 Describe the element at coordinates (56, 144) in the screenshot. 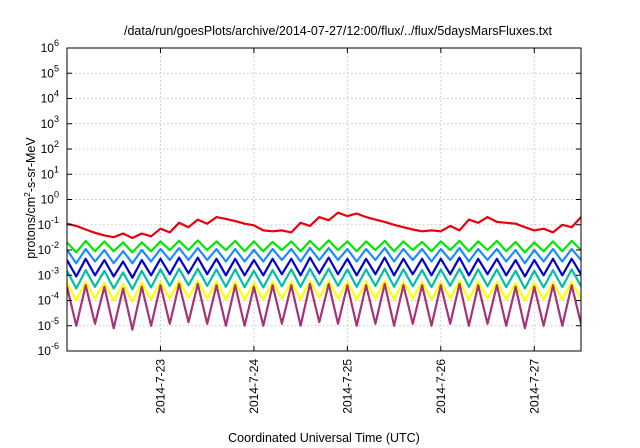

I see `y-tick-exponent: 2` at that location.